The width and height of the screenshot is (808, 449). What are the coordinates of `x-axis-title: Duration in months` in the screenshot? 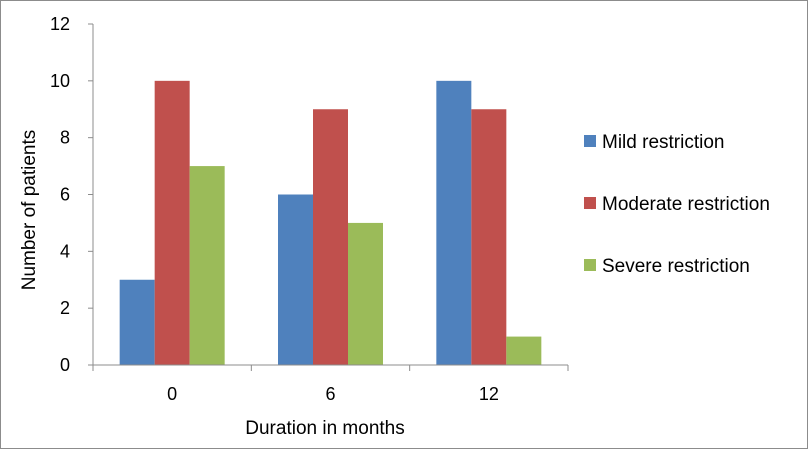 It's located at (324, 428).